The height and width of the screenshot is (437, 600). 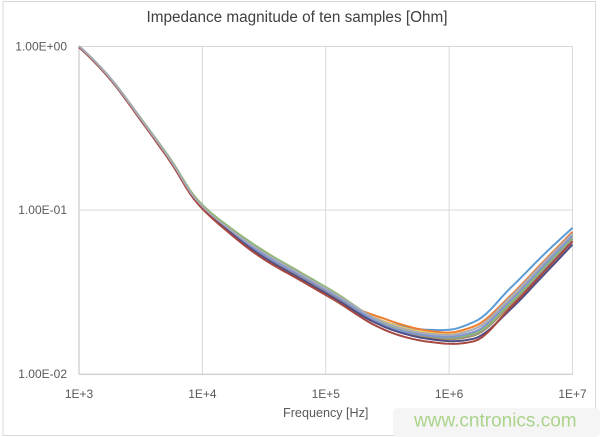 I want to click on svg-text: 1E+6, so click(x=449, y=394).